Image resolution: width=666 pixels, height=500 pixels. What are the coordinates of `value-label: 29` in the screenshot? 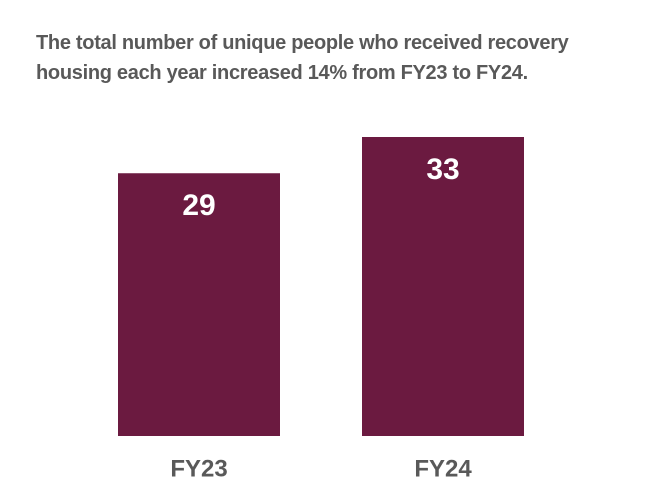 It's located at (198, 205).